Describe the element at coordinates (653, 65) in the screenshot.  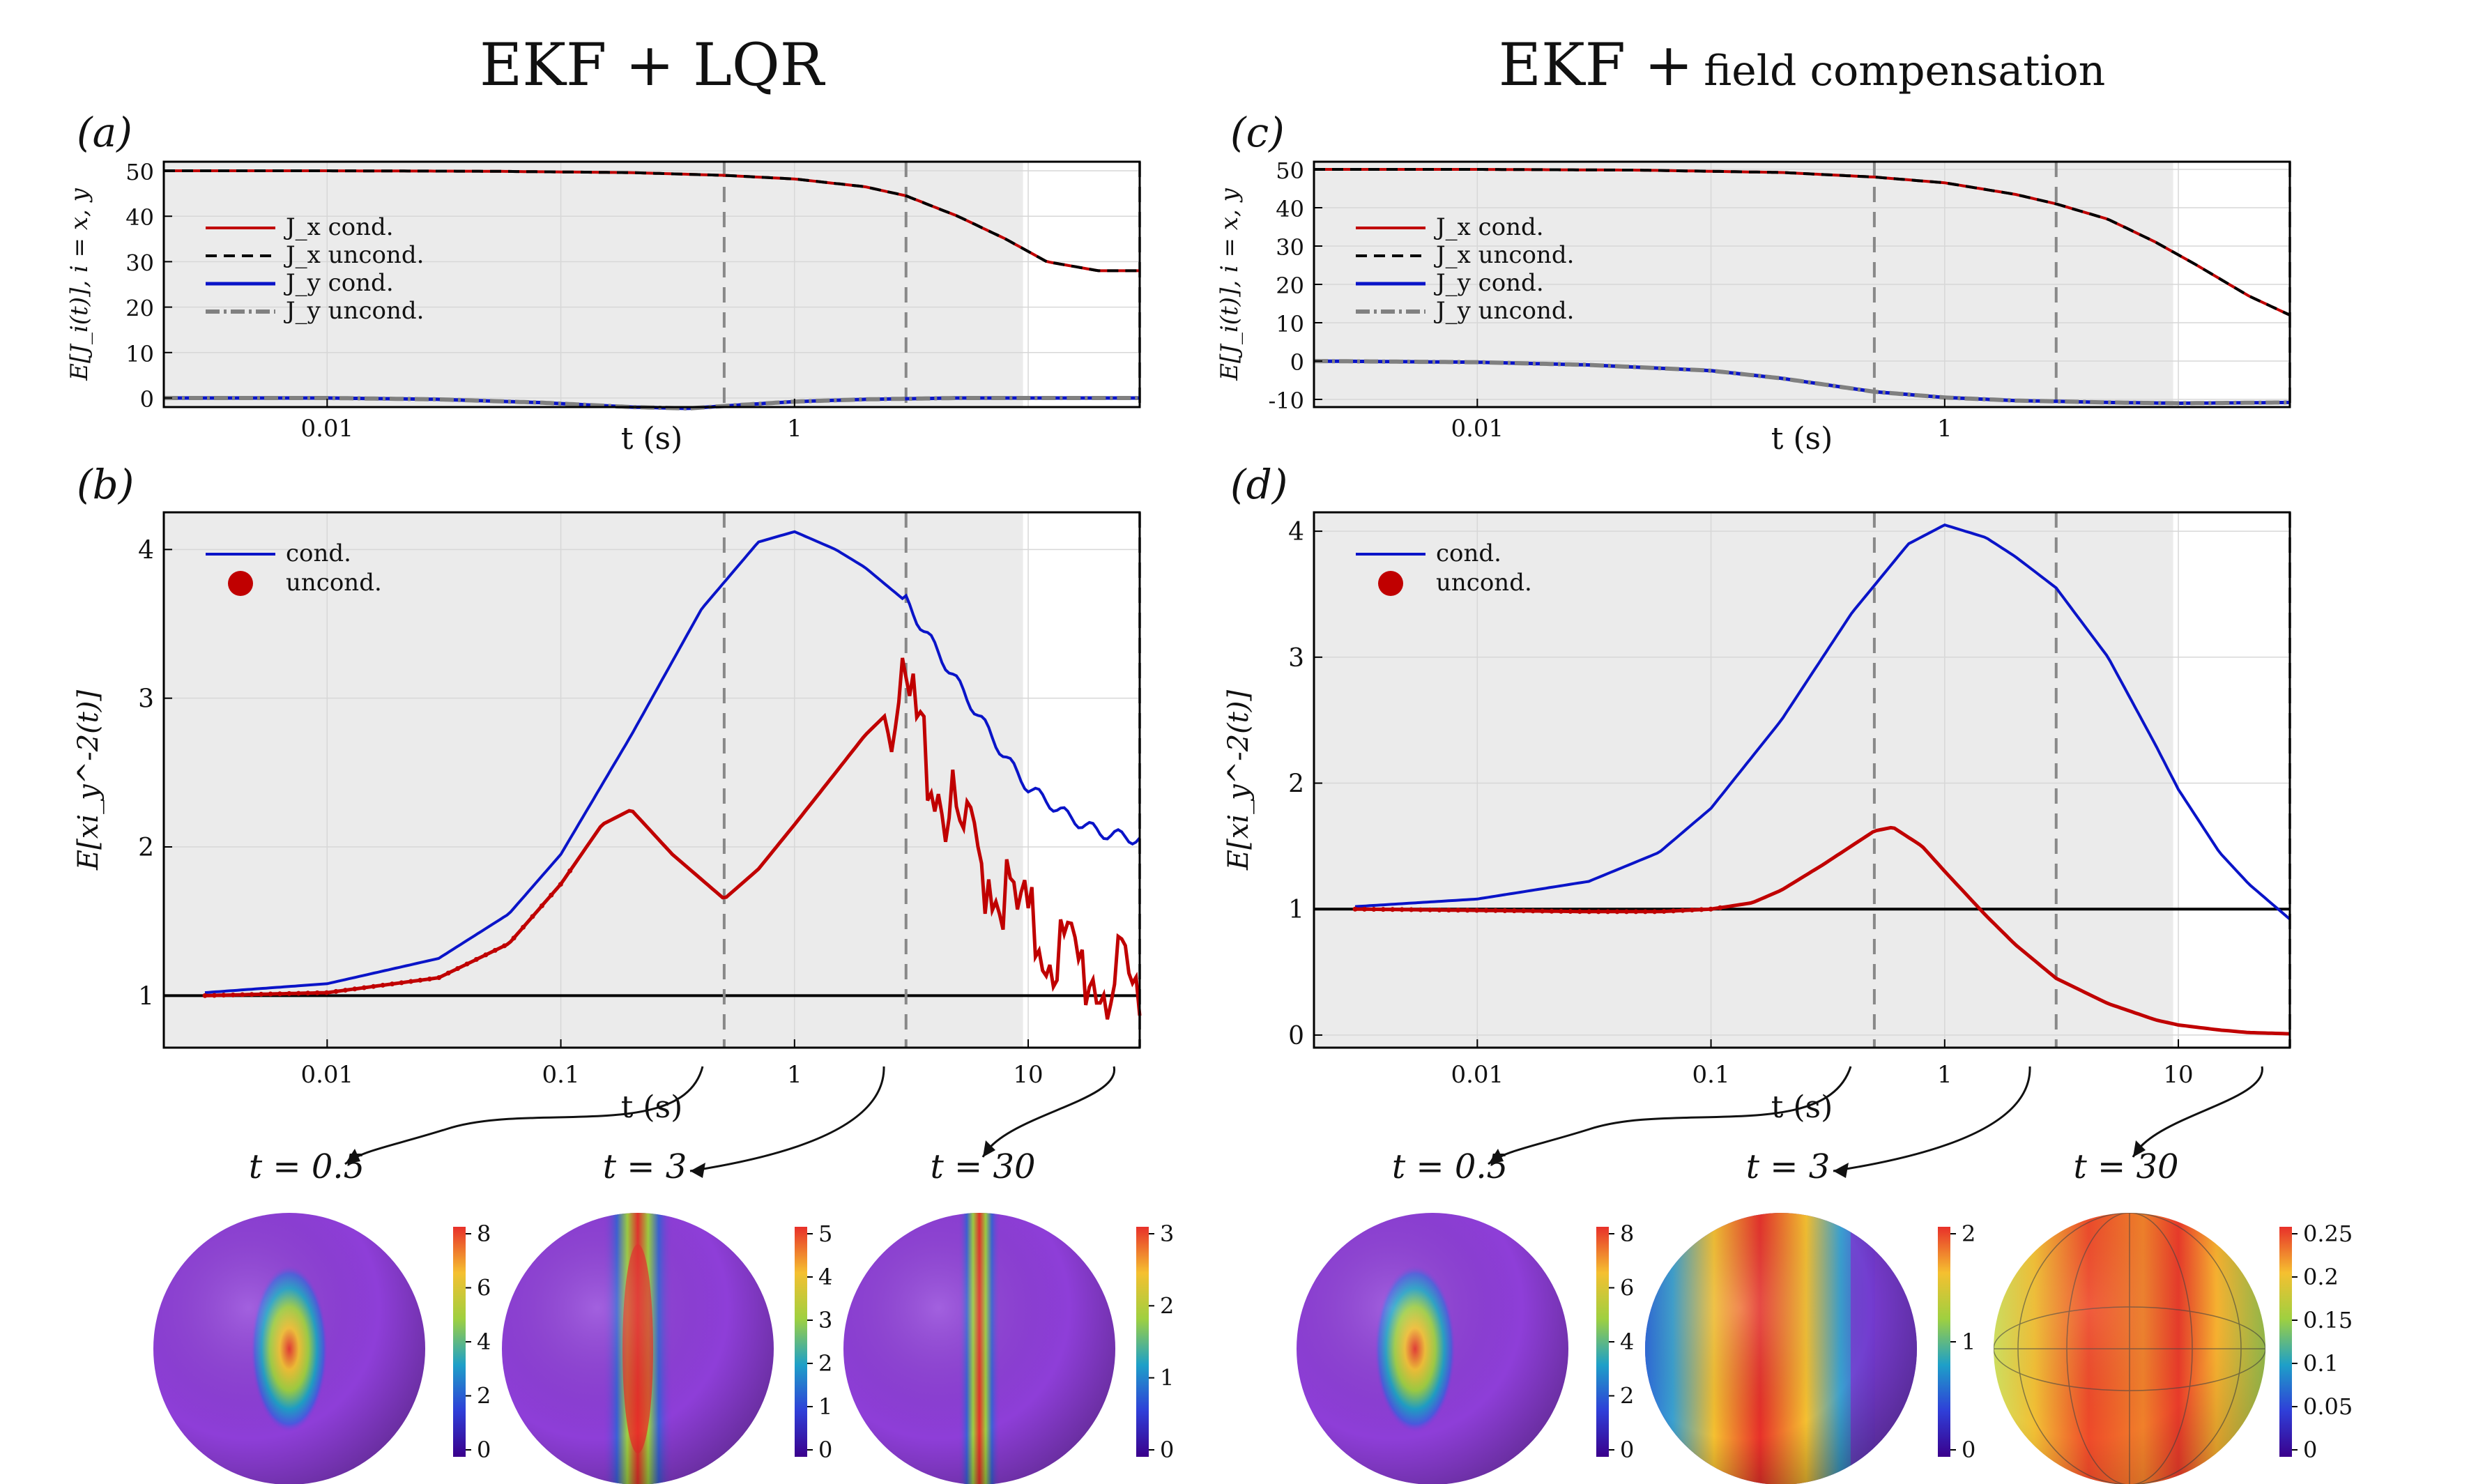
I see `title-left: EKF + LQR` at that location.